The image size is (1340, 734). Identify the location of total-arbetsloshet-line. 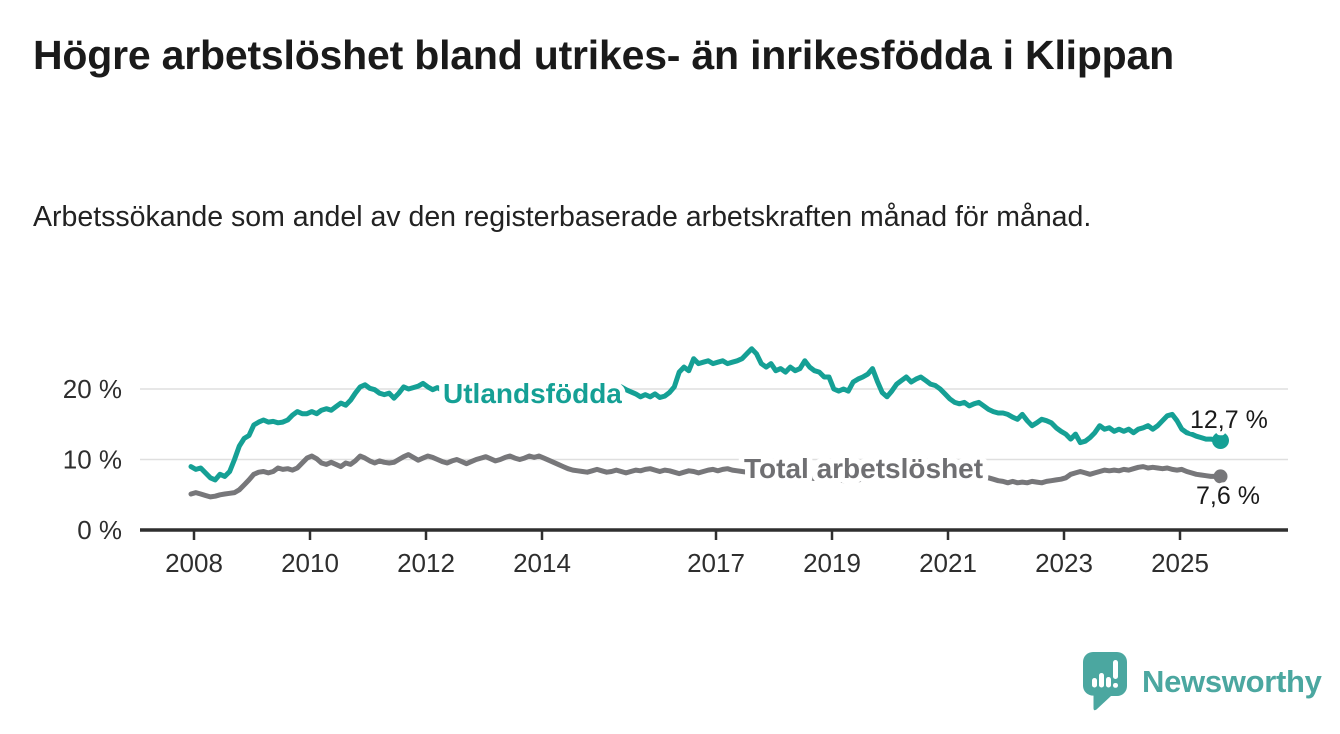
(705, 476).